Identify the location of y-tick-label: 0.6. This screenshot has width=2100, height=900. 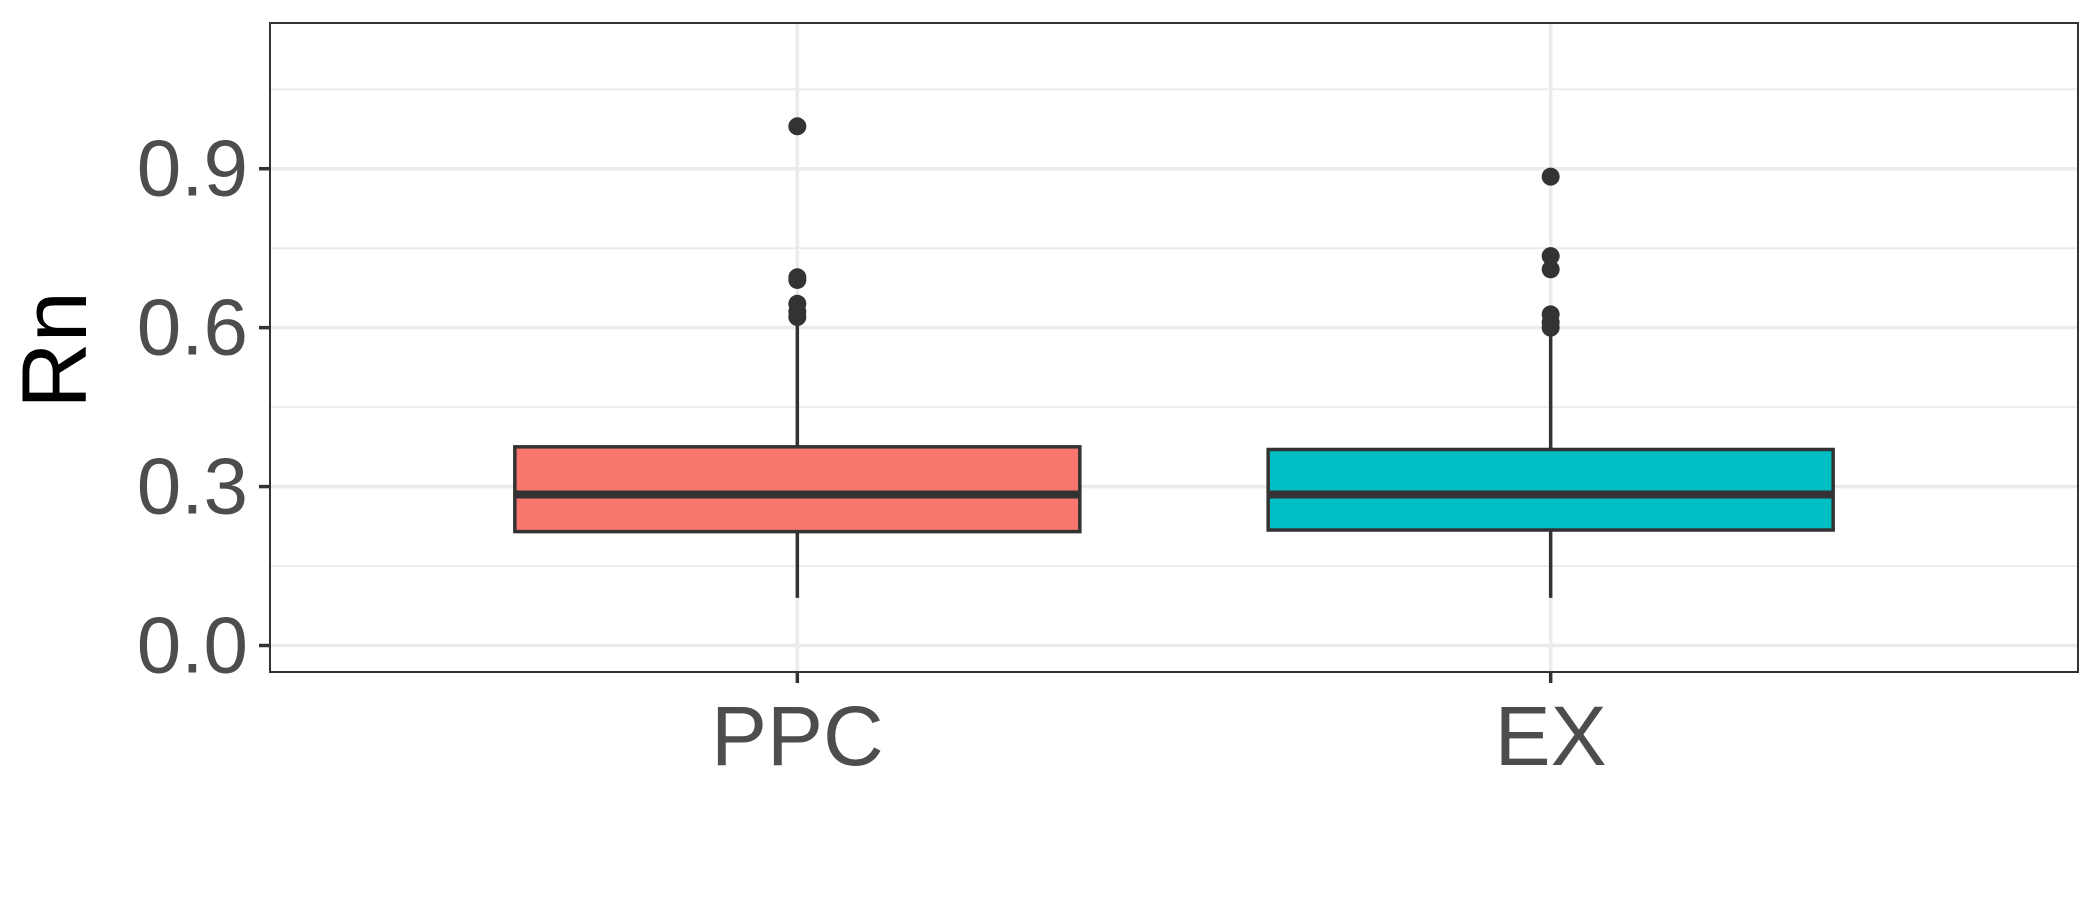
(192, 327).